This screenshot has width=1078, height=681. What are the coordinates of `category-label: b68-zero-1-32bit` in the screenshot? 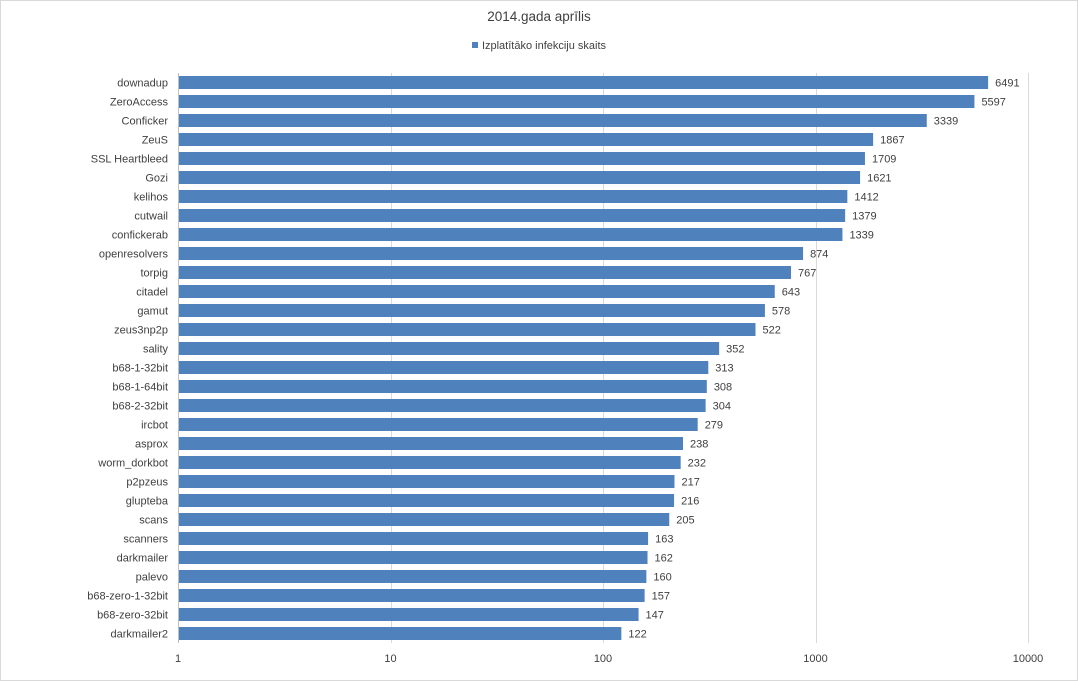 It's located at (127, 597).